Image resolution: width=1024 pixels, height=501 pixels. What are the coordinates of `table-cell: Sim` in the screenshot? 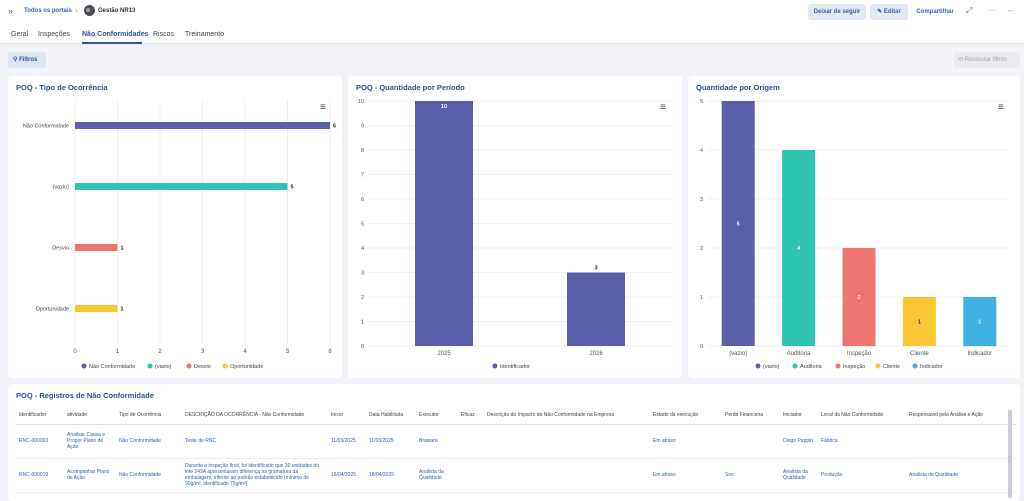 It's located at (751, 475).